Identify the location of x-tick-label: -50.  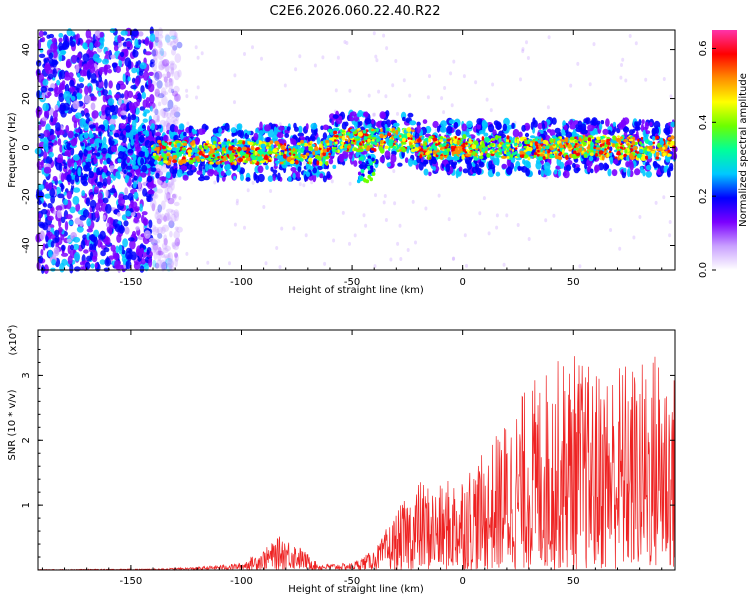
(352, 581).